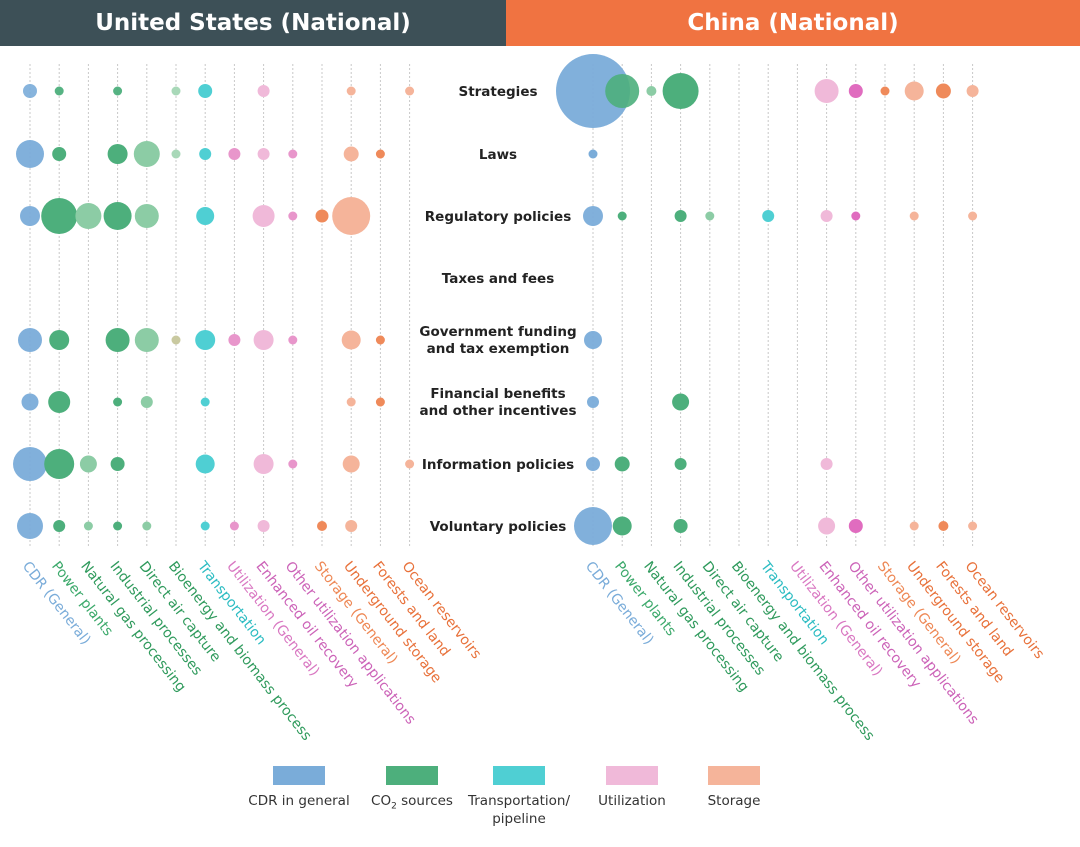 The image size is (1080, 847). Describe the element at coordinates (519, 810) in the screenshot. I see `legend-label: Transportation/pipeline` at that location.